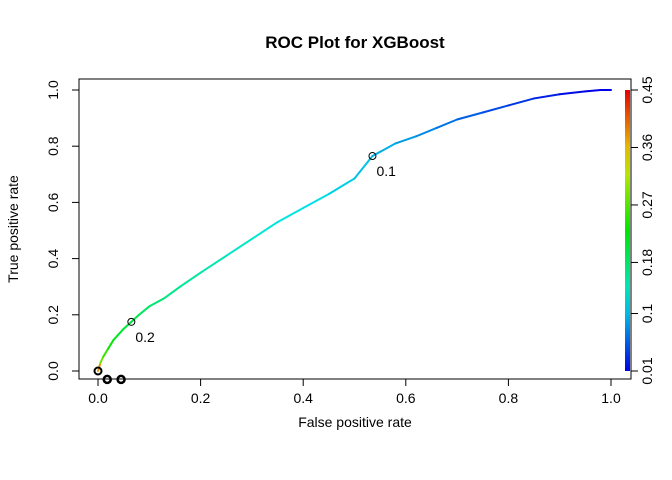 This screenshot has width=672, height=480. What do you see at coordinates (53, 202) in the screenshot?
I see `y-tick-label: 0.6` at bounding box center [53, 202].